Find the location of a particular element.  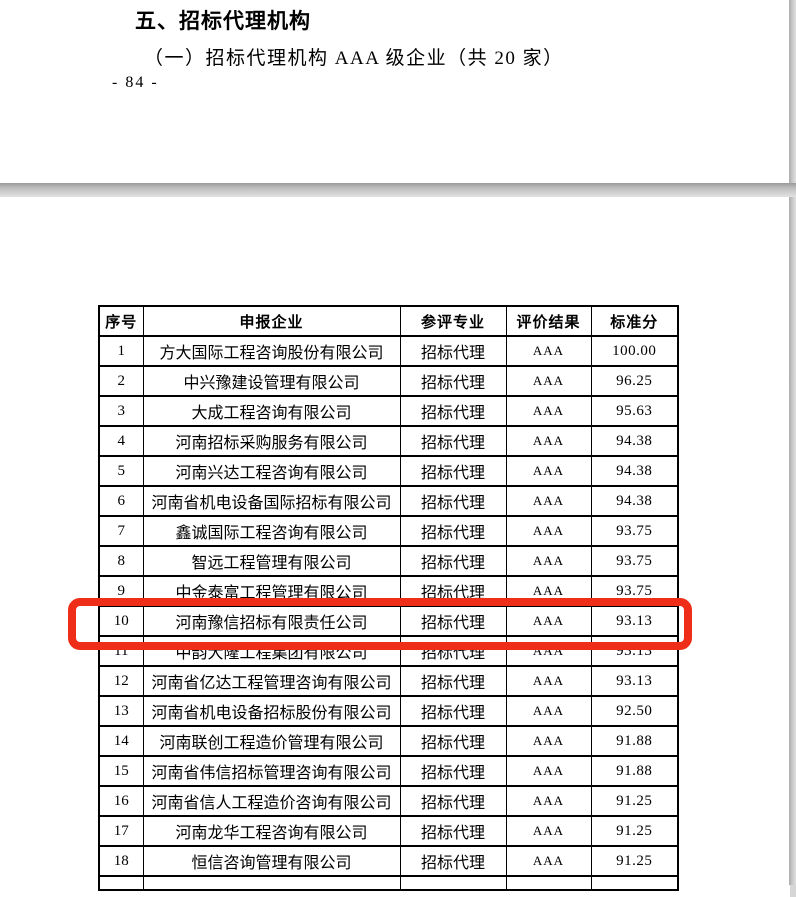

table-row: 12 河南省亿达工程管理咨询有限公司 招标代理 AAA 93.13 is located at coordinates (388, 681).